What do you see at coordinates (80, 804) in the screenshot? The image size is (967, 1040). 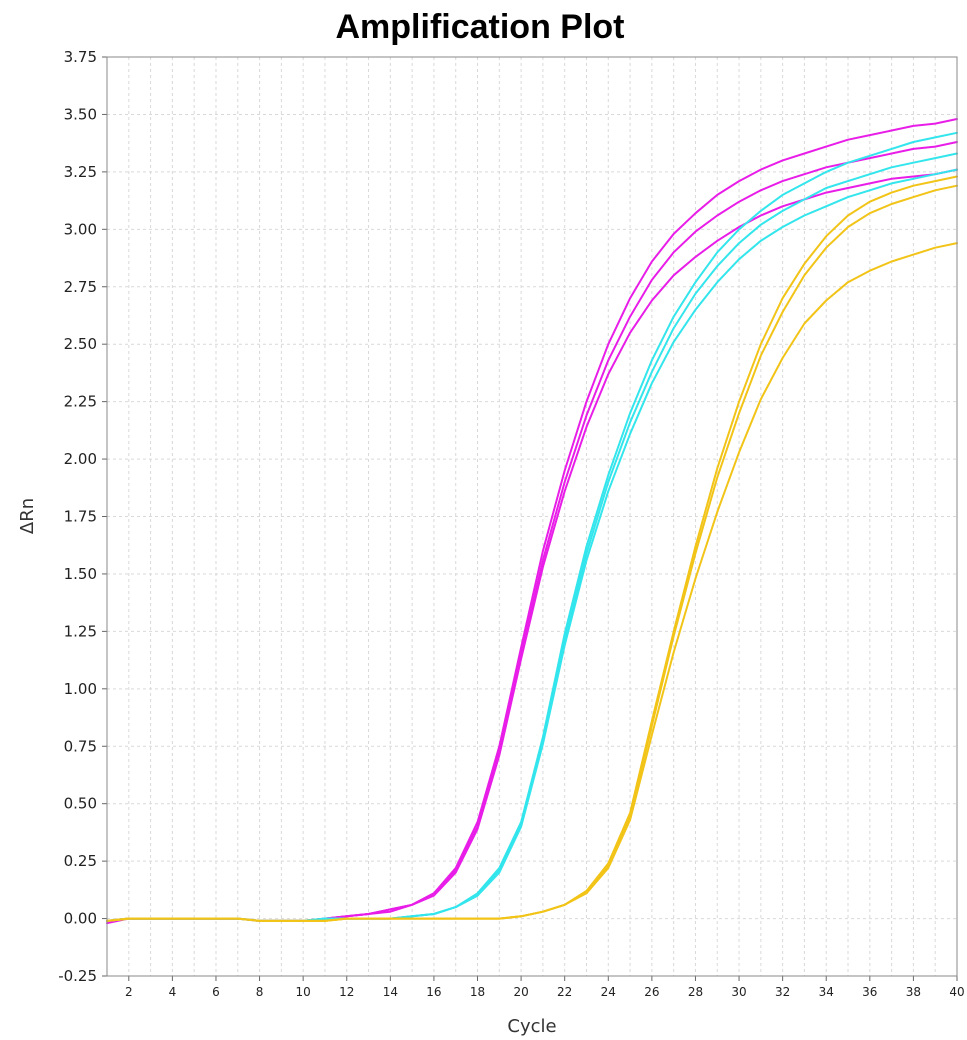 I see `y-tick-label: 0.50` at bounding box center [80, 804].